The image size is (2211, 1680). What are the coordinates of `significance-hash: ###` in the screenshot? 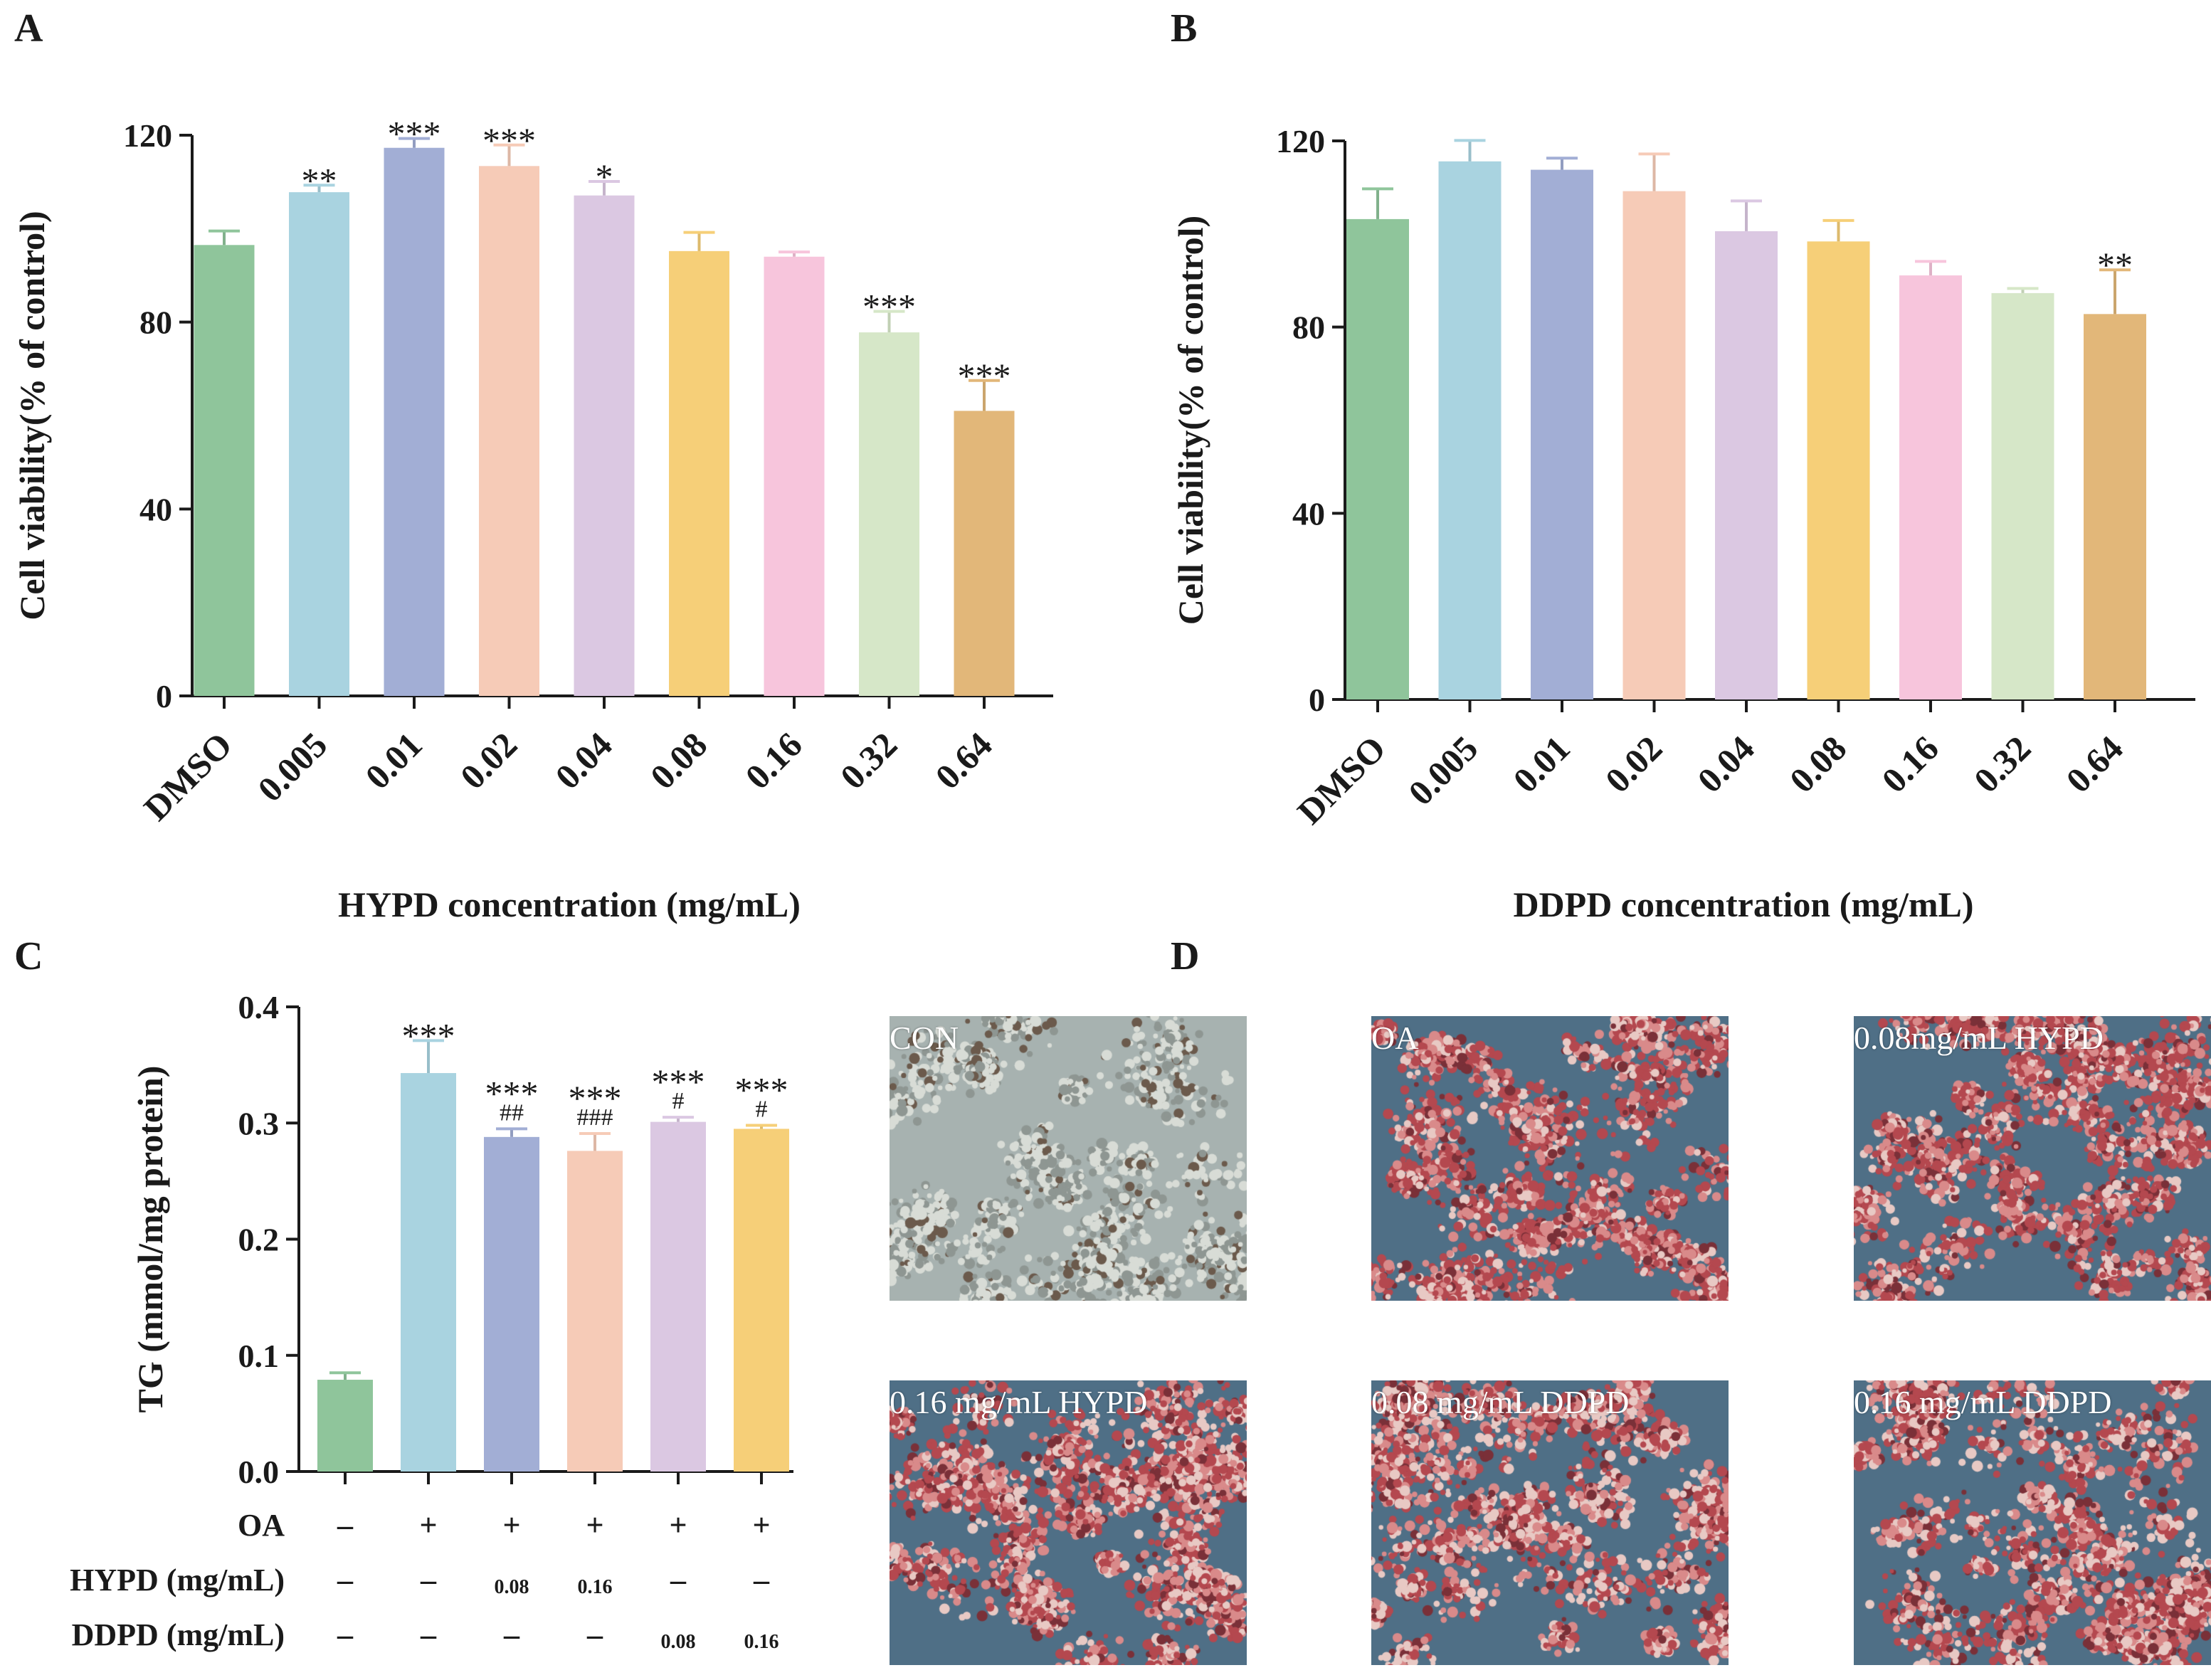 It's located at (595, 1117).